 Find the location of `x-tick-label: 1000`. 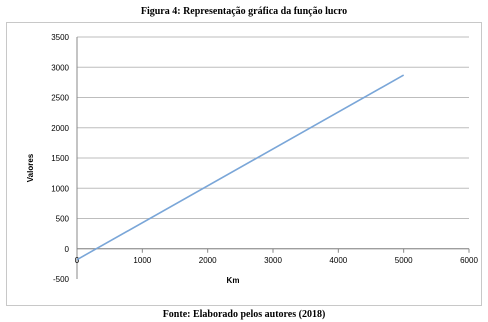

x-tick-label: 1000 is located at coordinates (142, 260).